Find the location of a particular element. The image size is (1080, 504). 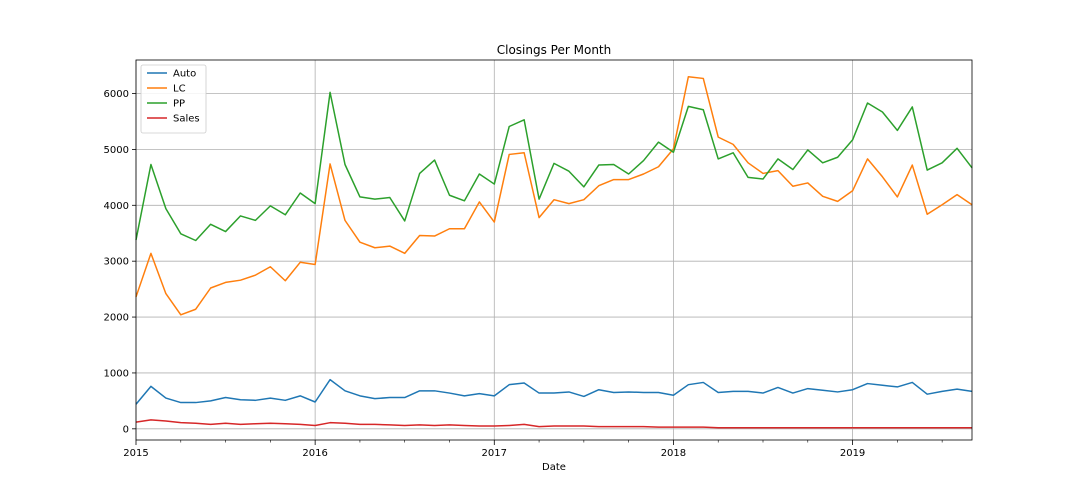

legend-box is located at coordinates (173, 99).